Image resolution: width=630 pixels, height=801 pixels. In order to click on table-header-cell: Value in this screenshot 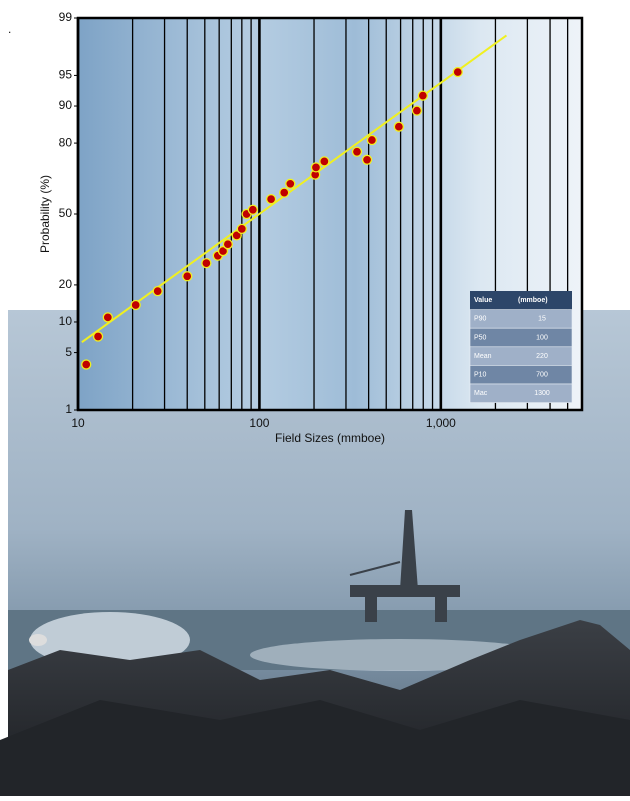, I will do `click(483, 300)`.